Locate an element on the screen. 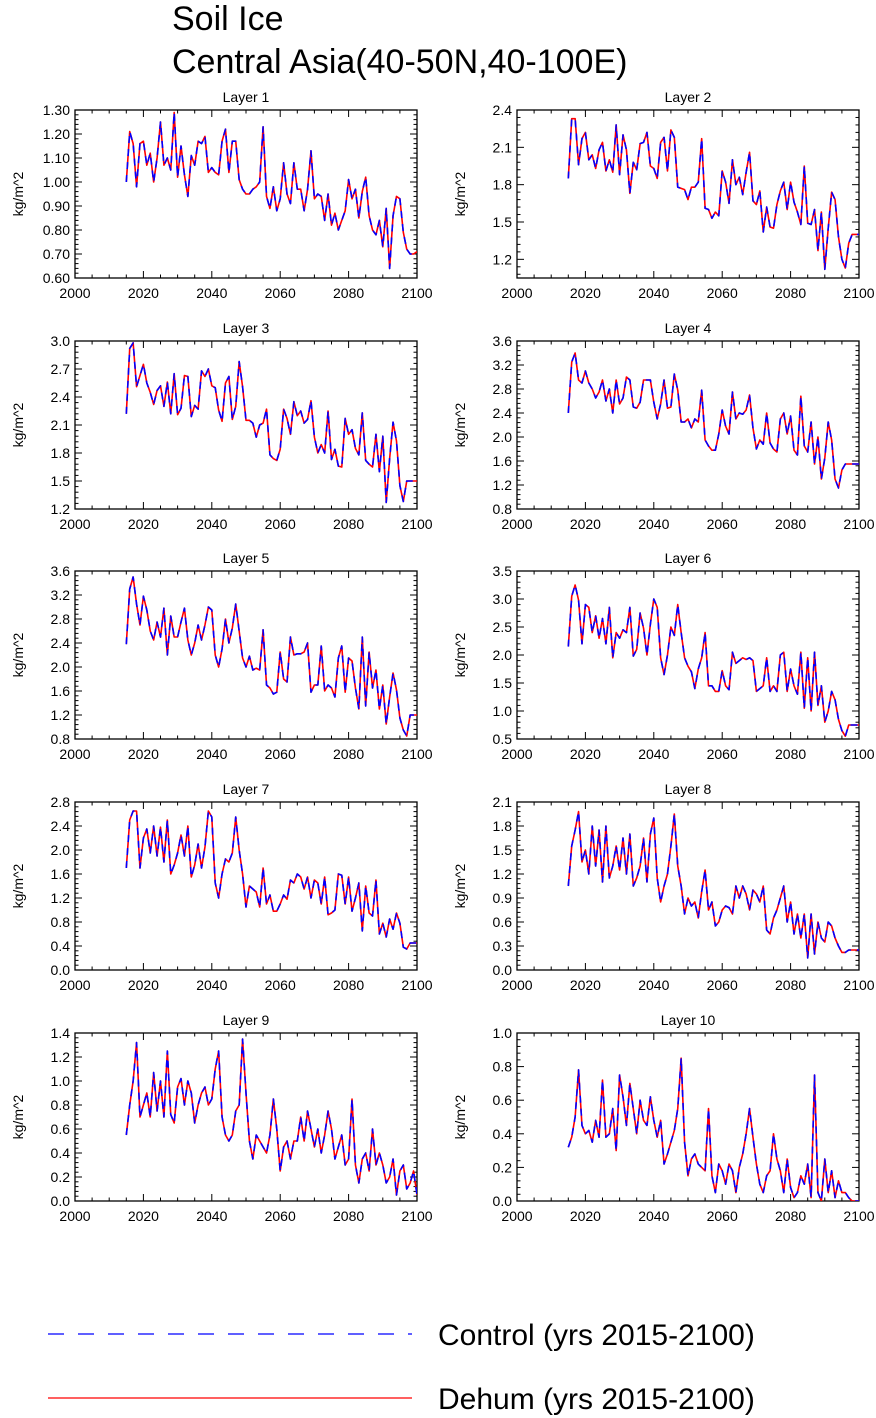  y-tick-label: 1.30 is located at coordinates (56, 110).